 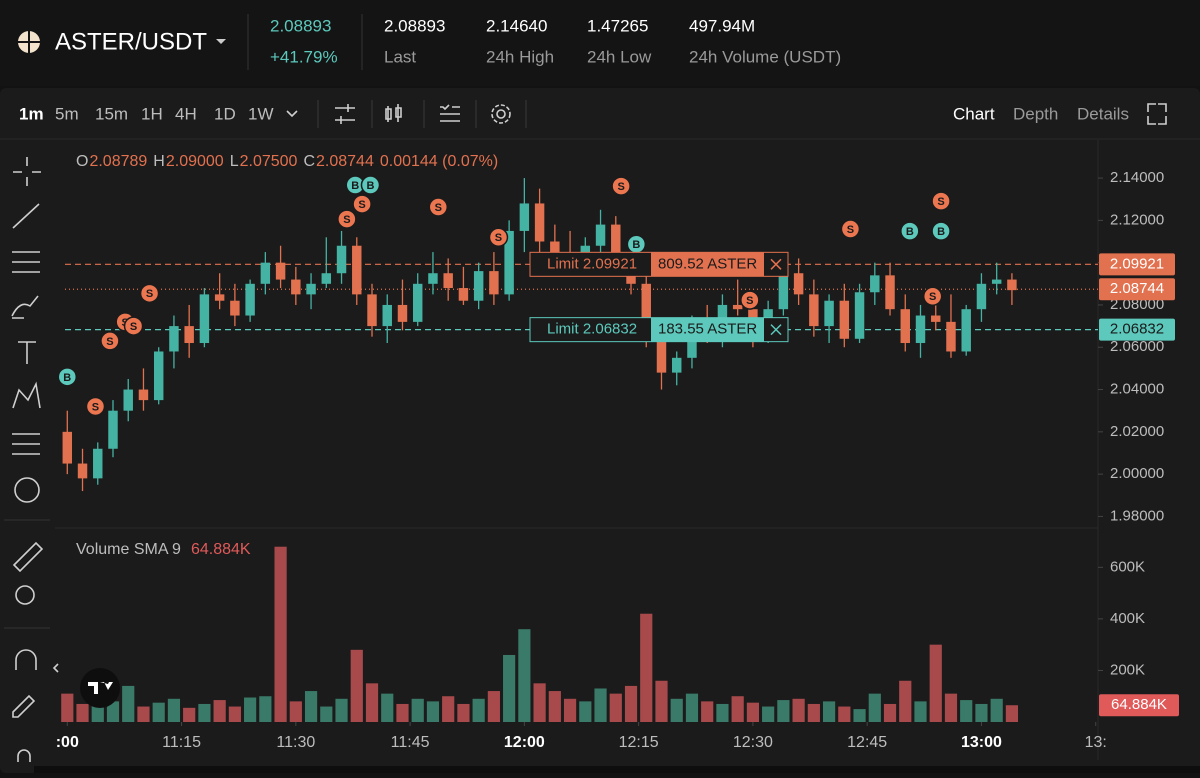 I want to click on interval: 1m, so click(x=31, y=113).